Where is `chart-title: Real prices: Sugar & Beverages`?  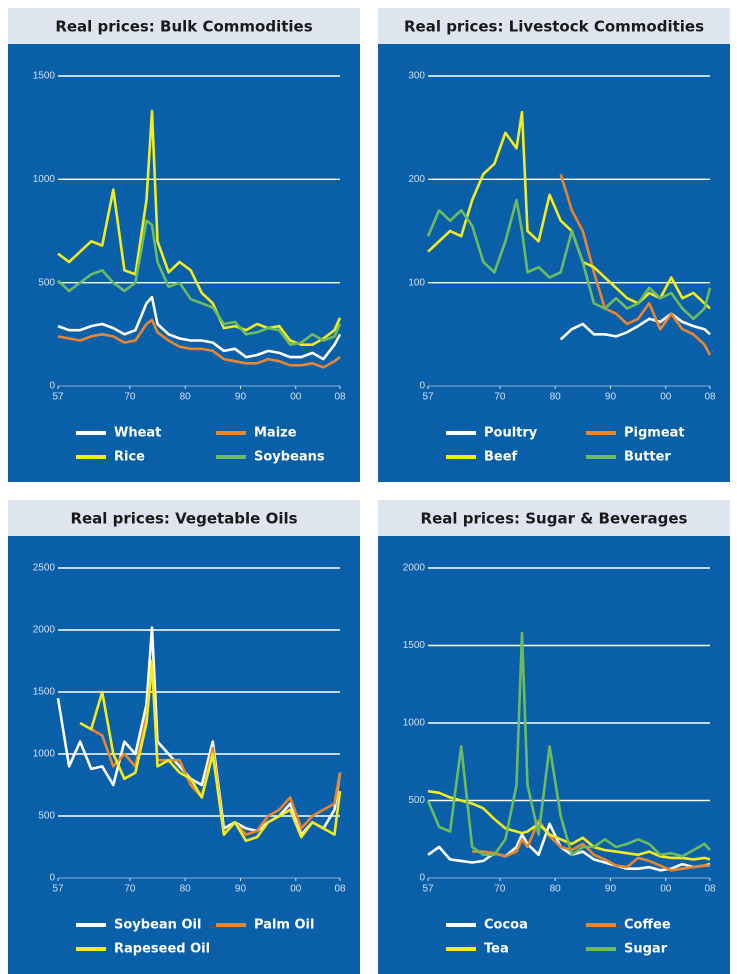 chart-title: Real prices: Sugar & Beverages is located at coordinates (554, 519).